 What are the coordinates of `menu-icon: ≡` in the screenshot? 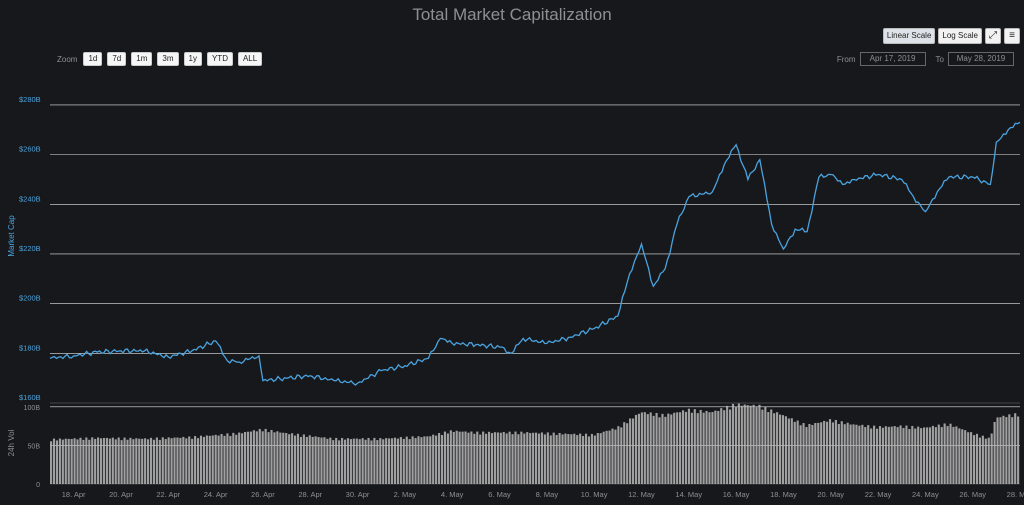 It's located at (1012, 36).